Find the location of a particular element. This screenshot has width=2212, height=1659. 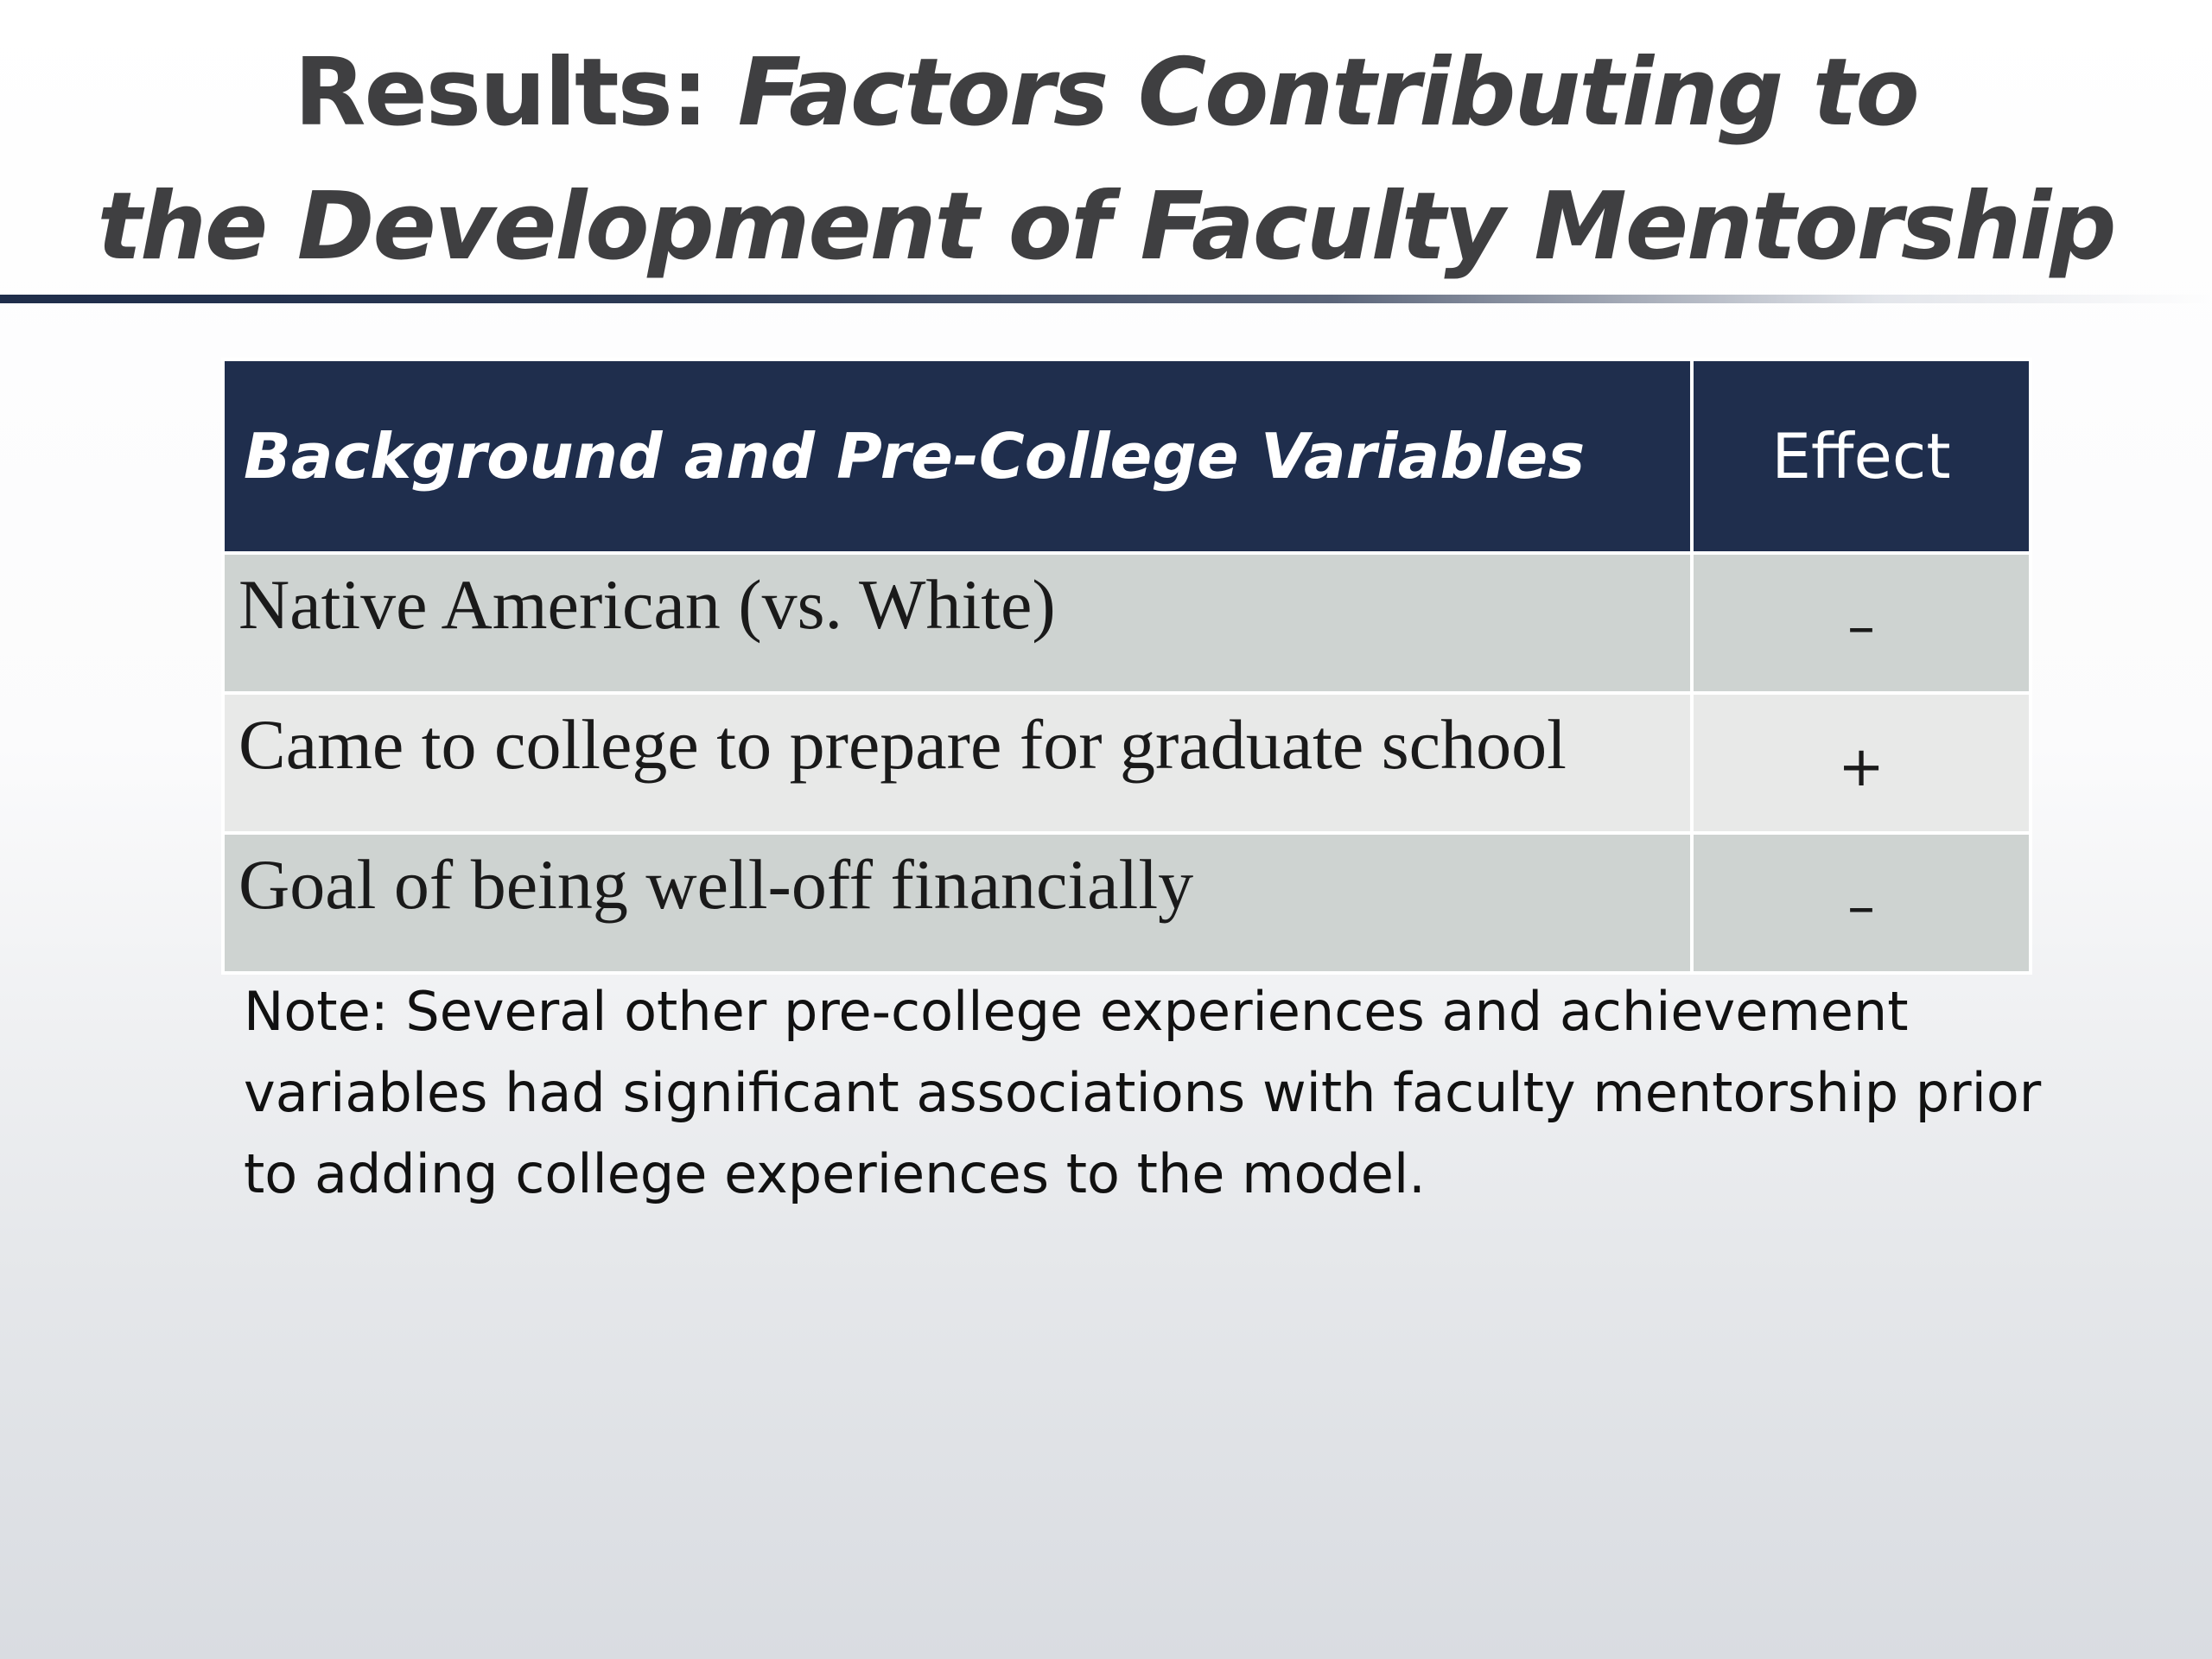

title-italic-line2: the Development of Faculty Mentorship is located at coordinates (1106, 227).